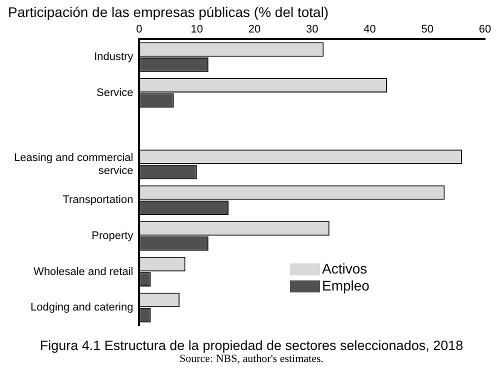 The width and height of the screenshot is (503, 390). What do you see at coordinates (251, 359) in the screenshot?
I see `source-note: Source: NBS, author's estimates.` at bounding box center [251, 359].